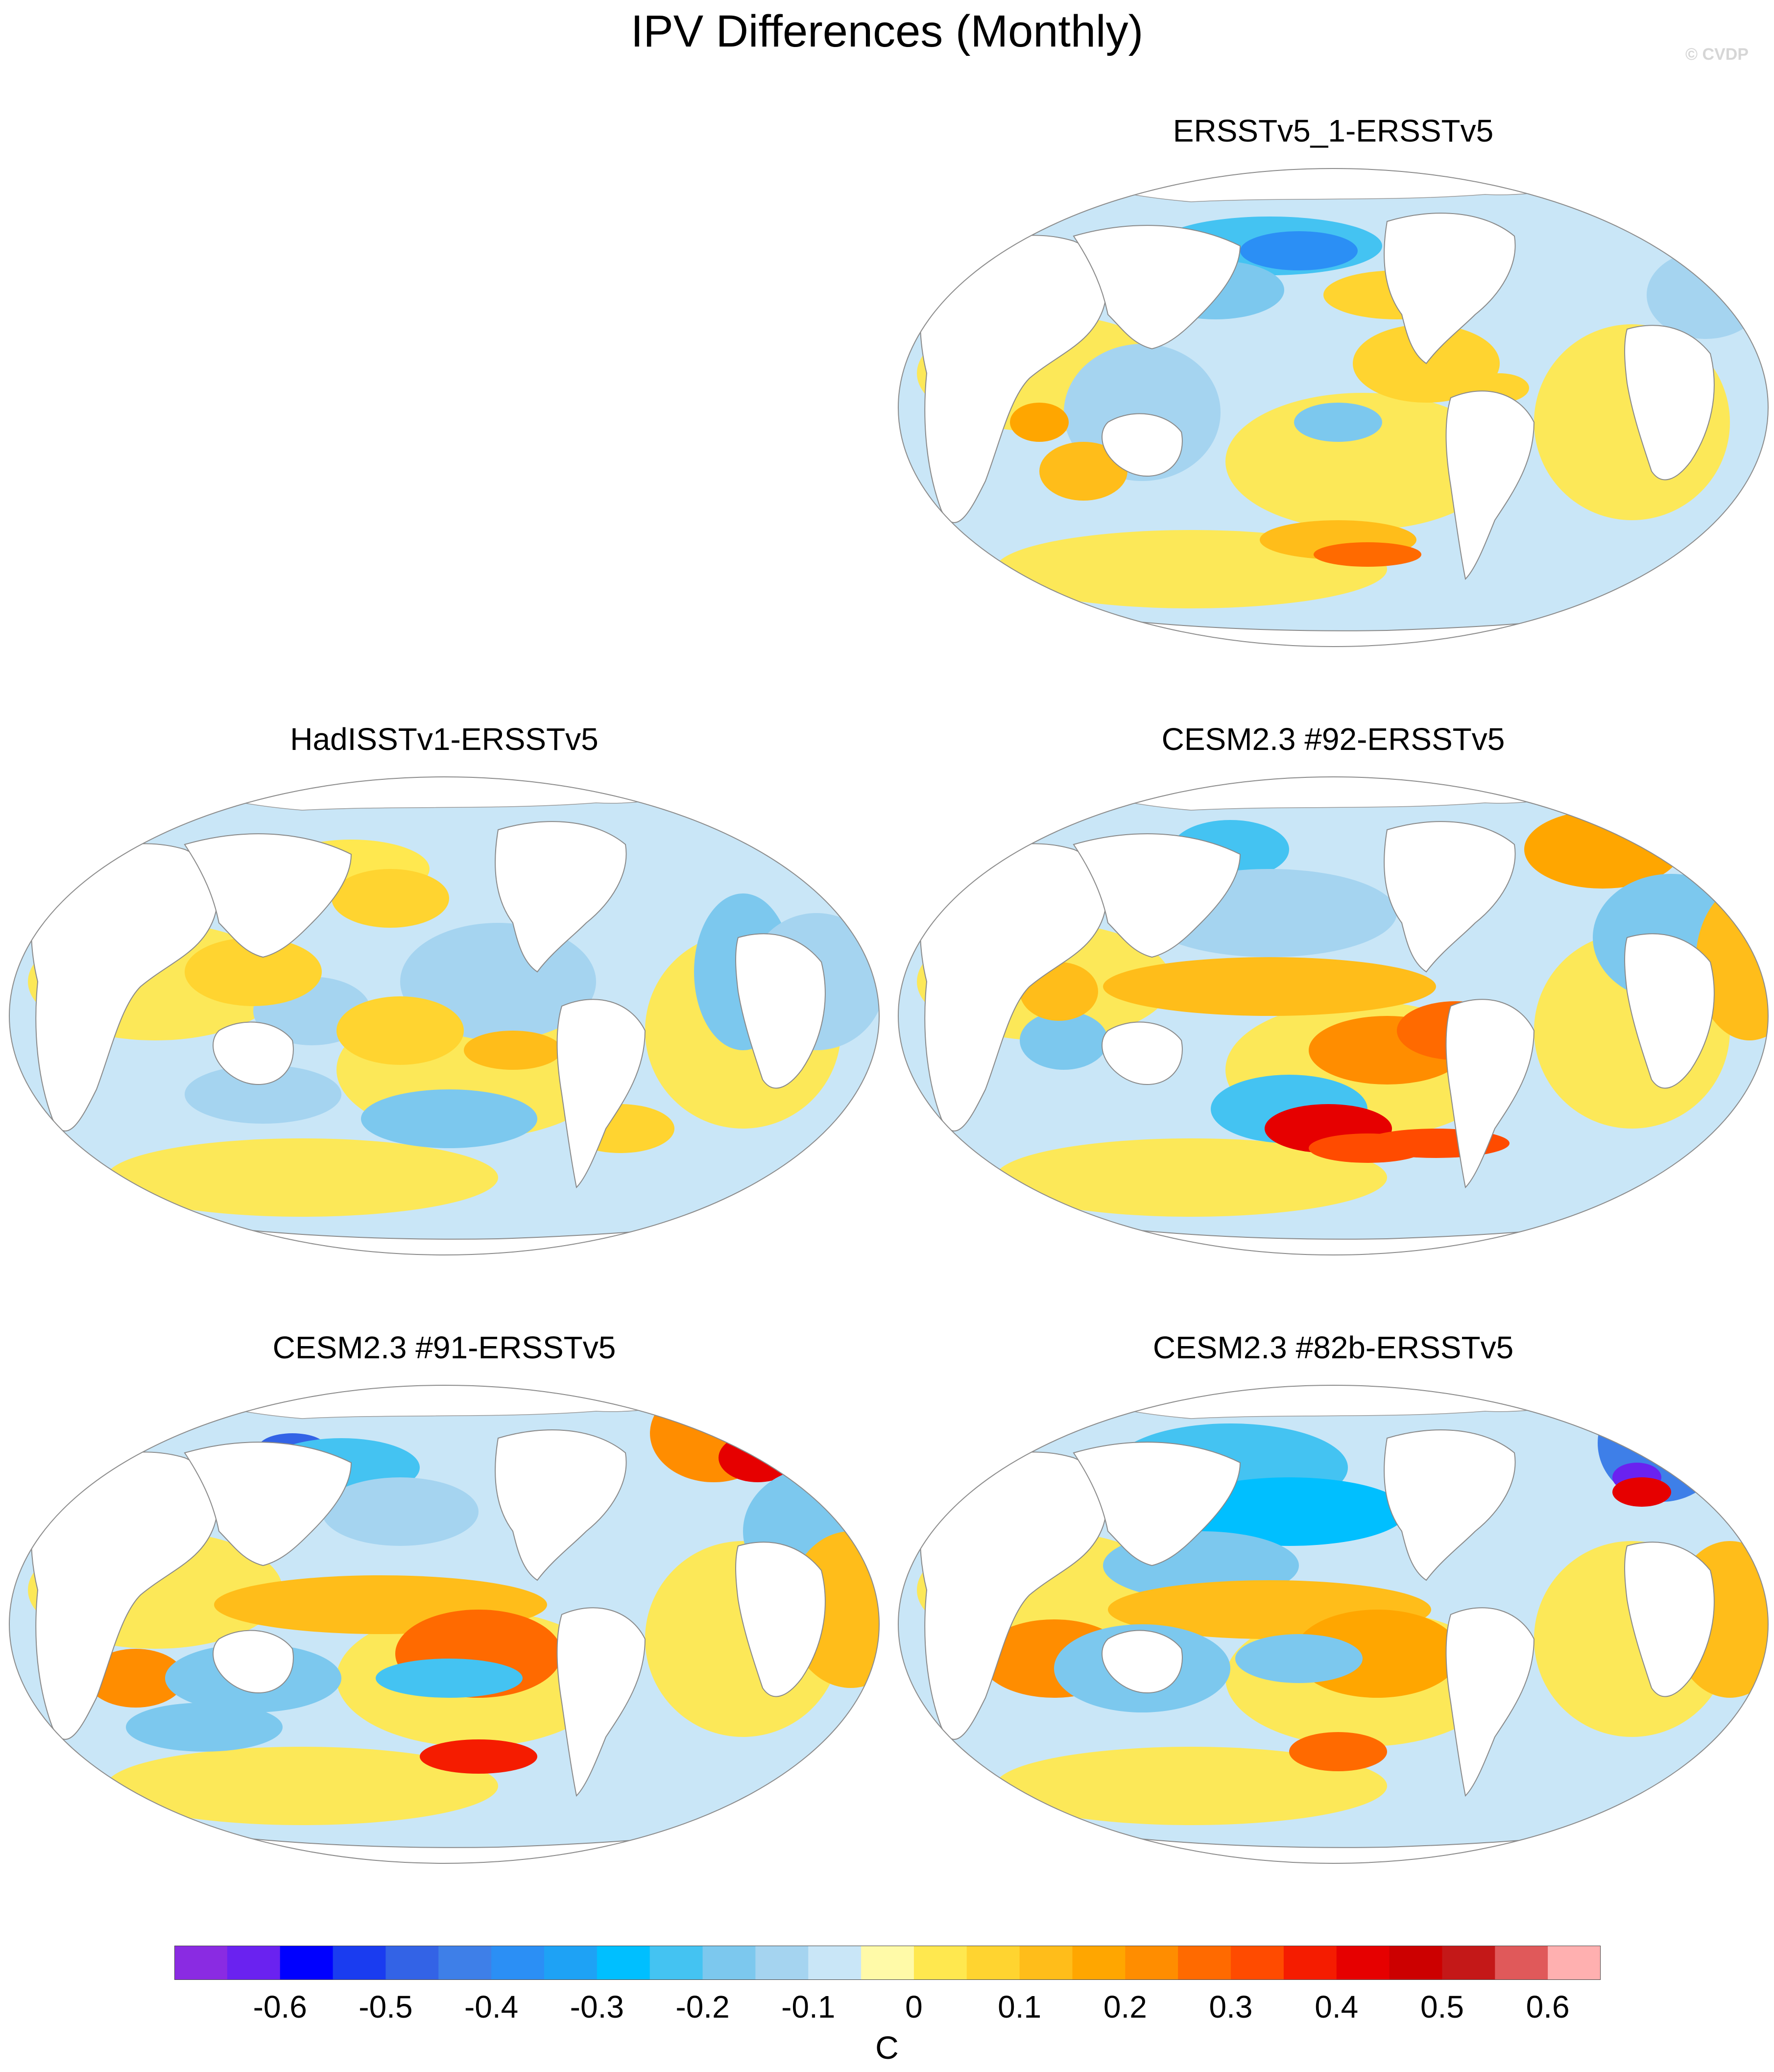 This screenshot has height=2072, width=1774. I want to click on colorbar-tick-label: -0.3, so click(597, 2006).